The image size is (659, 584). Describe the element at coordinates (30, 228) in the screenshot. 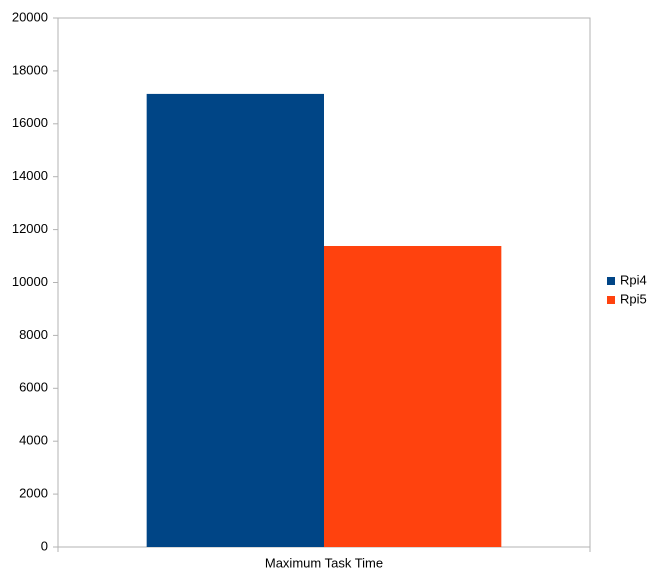

I see `y-tick-label: 12000` at that location.